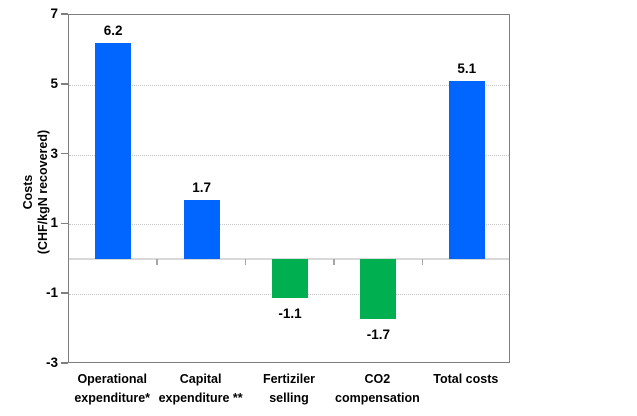  I want to click on y-tick-label-3: 3, so click(54, 153).